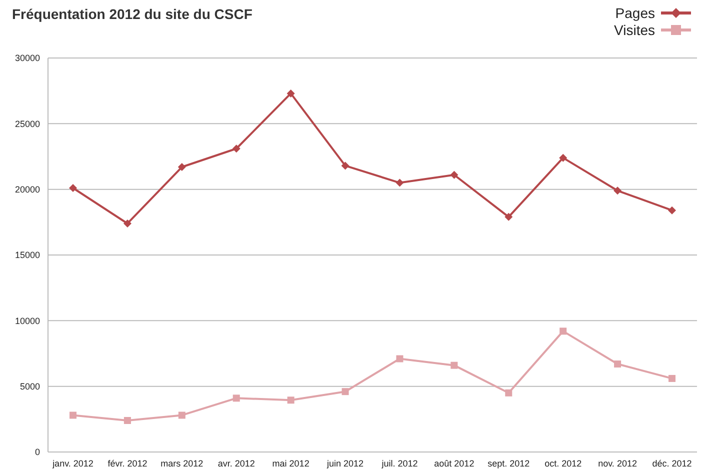  I want to click on y-tick-label: 25000, so click(27, 123).